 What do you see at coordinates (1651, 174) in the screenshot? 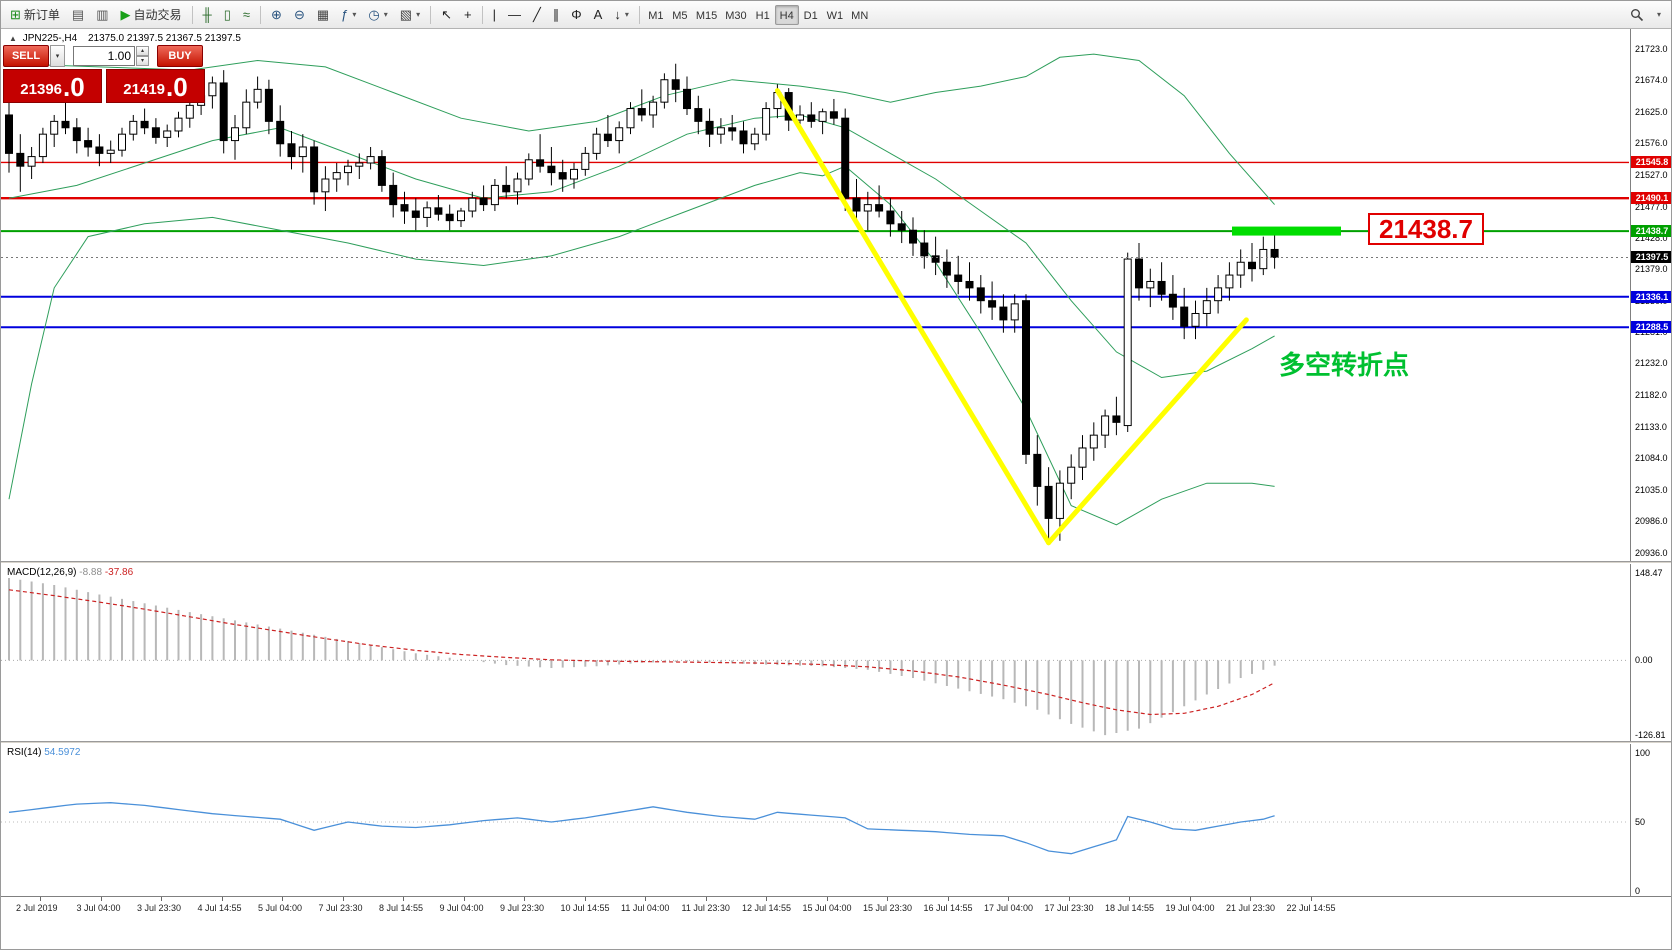
I see `price-tick-label: 21527.0` at bounding box center [1651, 174].